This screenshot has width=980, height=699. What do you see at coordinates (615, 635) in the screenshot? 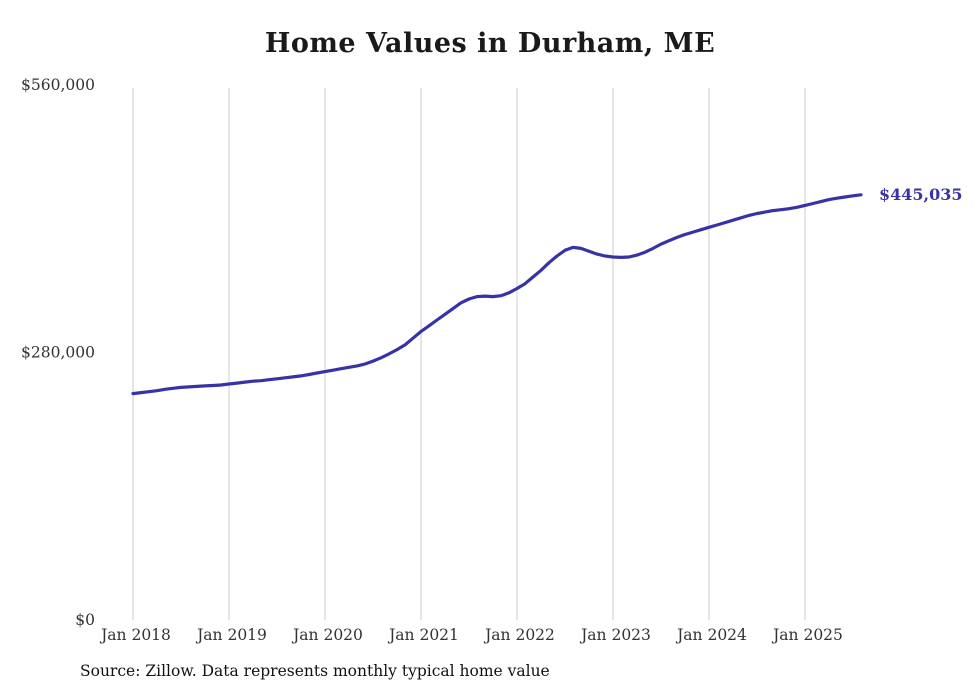
I see `x-axis-tick-label: Jan 2023` at bounding box center [615, 635].